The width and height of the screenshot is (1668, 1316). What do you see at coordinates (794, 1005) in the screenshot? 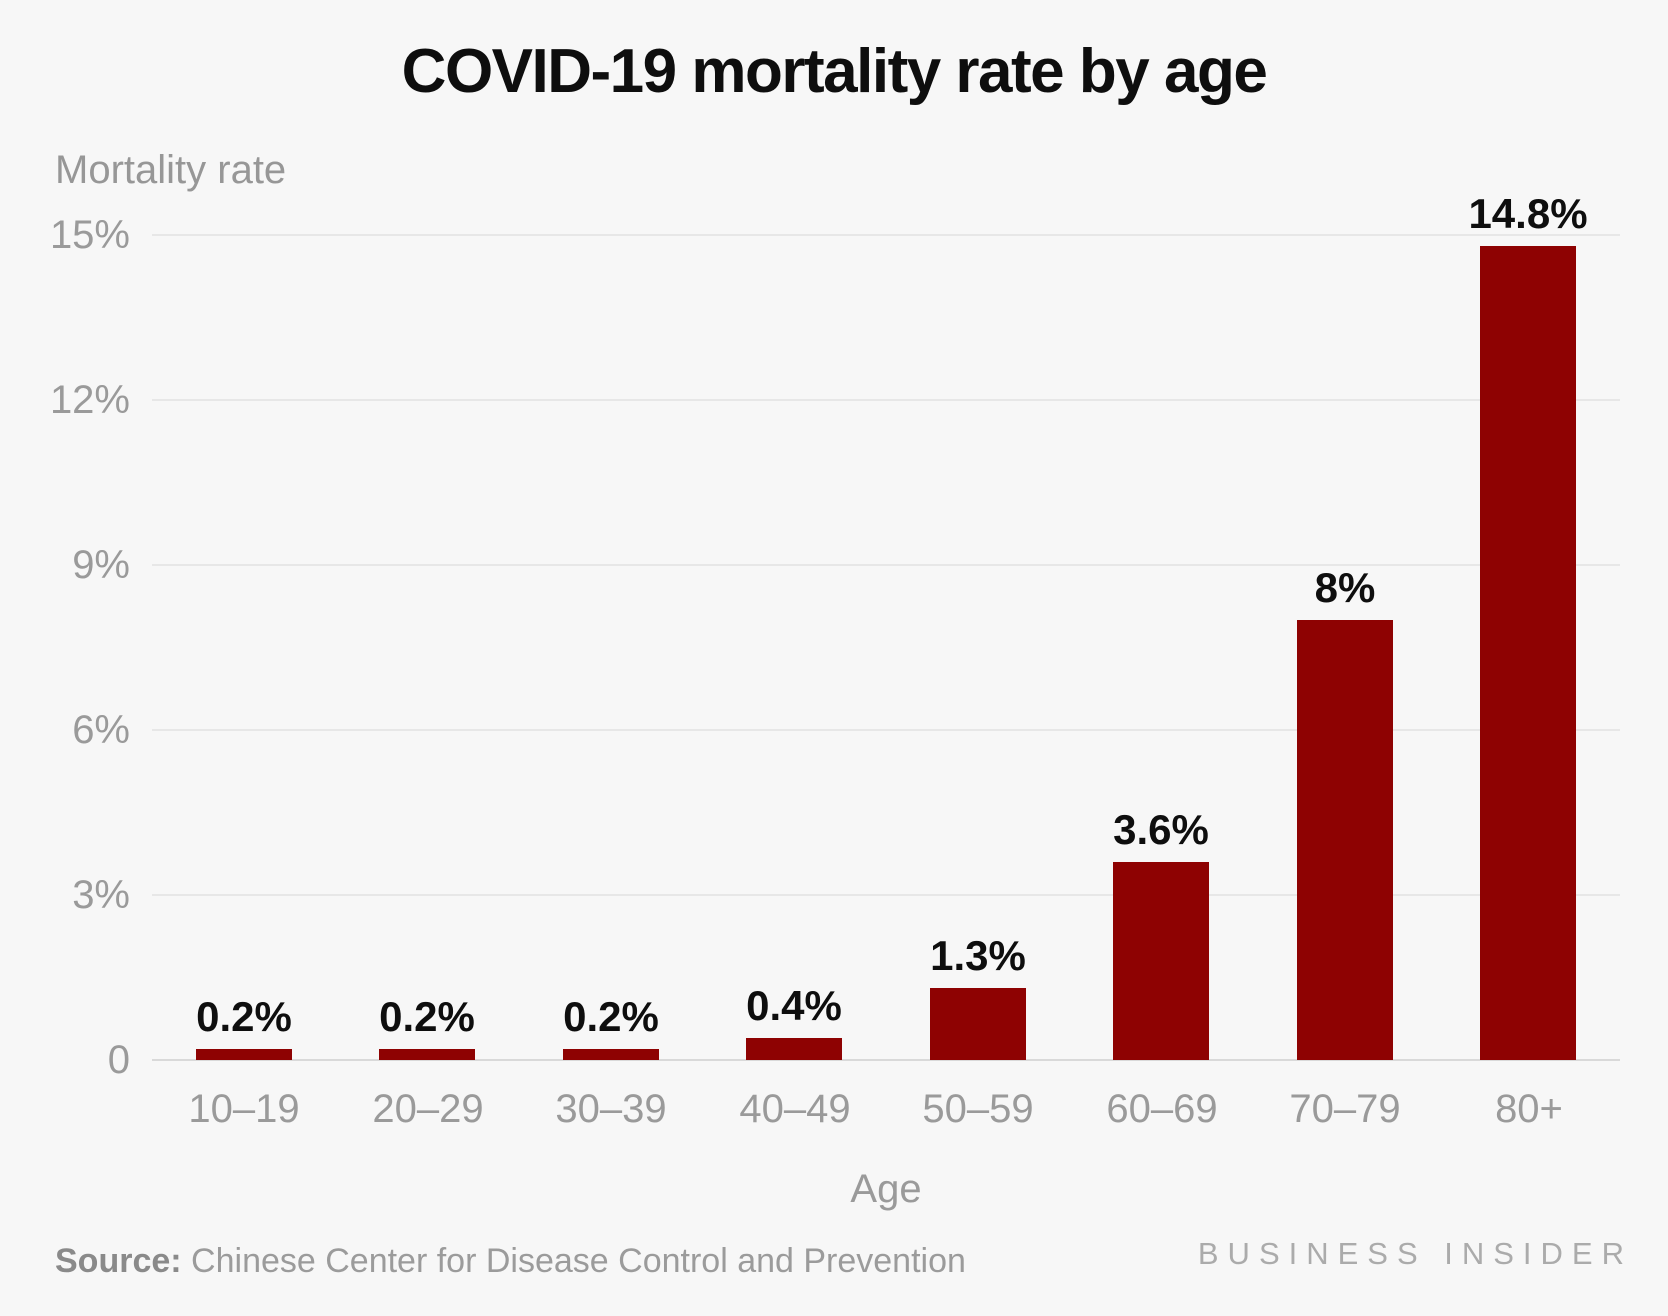
I see `bar-value-label: 0.4%` at bounding box center [794, 1005].